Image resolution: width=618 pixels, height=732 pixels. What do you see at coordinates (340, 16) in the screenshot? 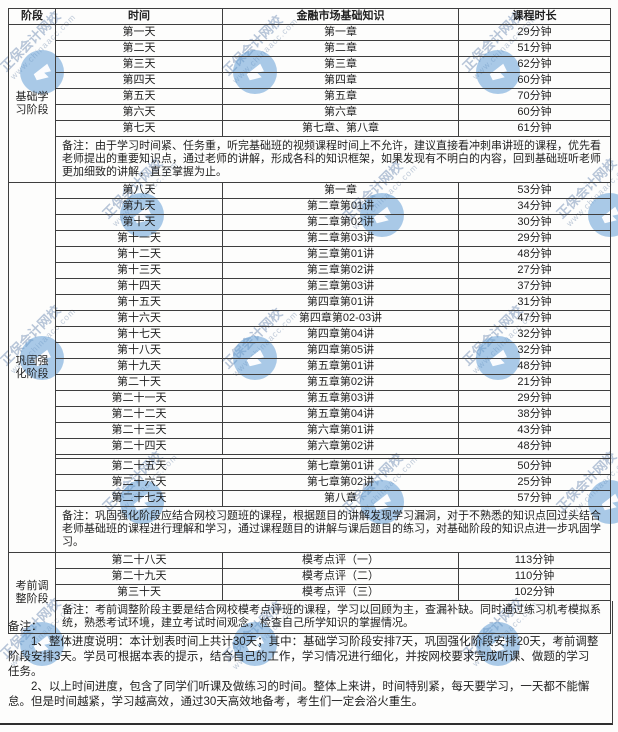
I see `header-subject: 金融市场基础知识` at bounding box center [340, 16].